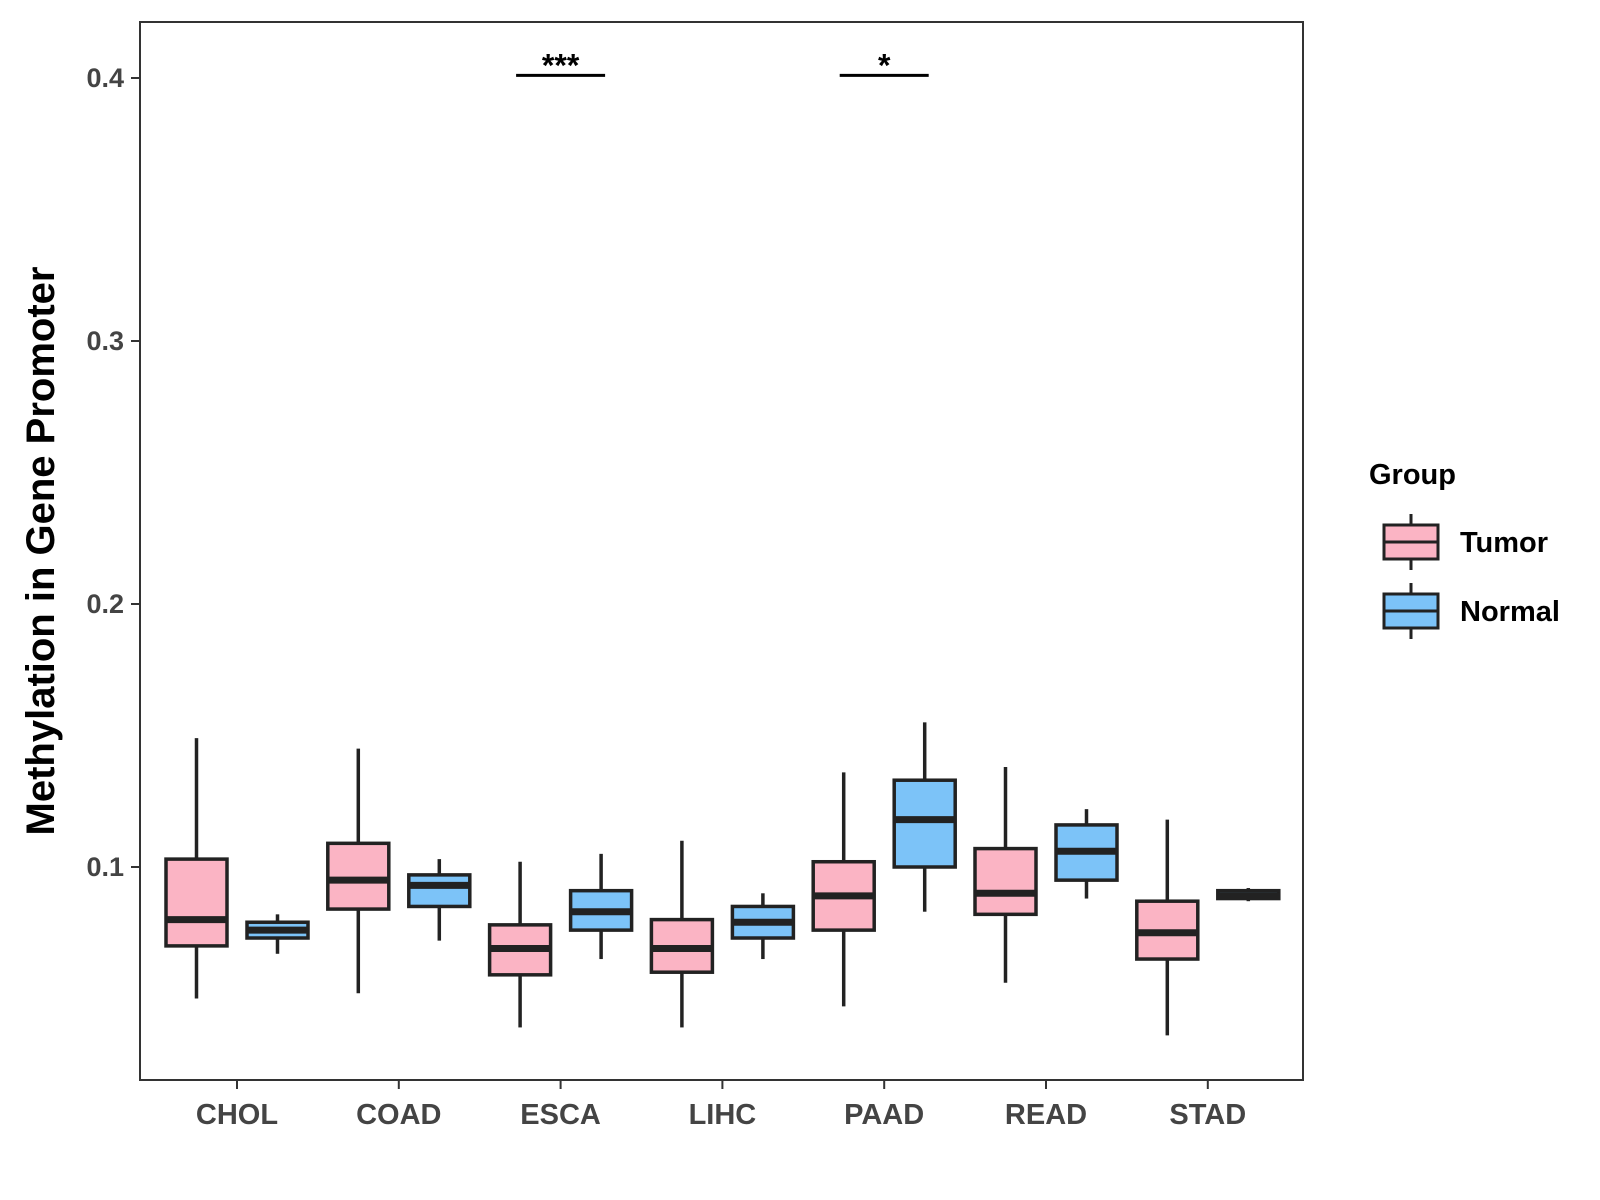  I want to click on y-tick-label: 0.3, so click(105, 341).